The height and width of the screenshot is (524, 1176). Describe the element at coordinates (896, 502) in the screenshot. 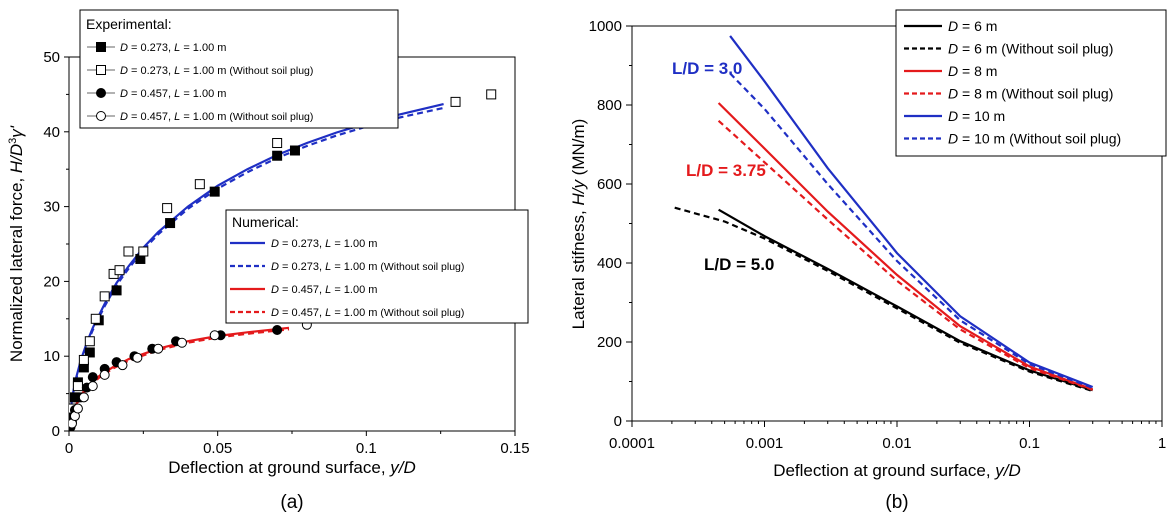

I see `panel-label: (b)` at that location.